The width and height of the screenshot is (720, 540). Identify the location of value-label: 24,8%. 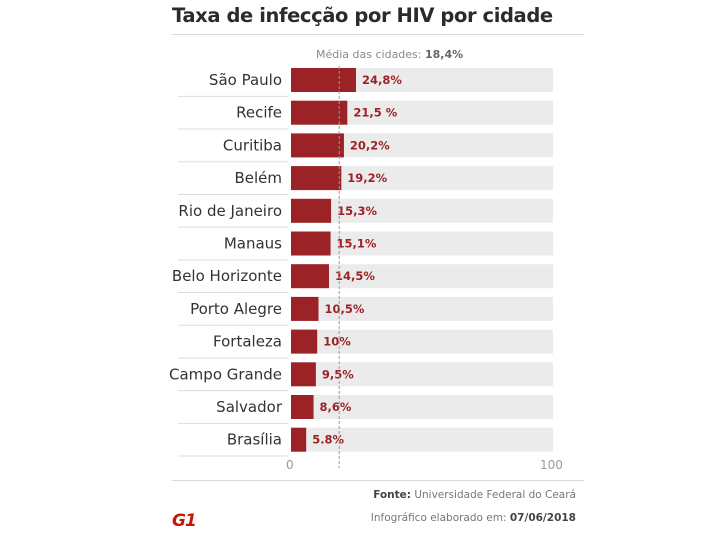
(382, 80).